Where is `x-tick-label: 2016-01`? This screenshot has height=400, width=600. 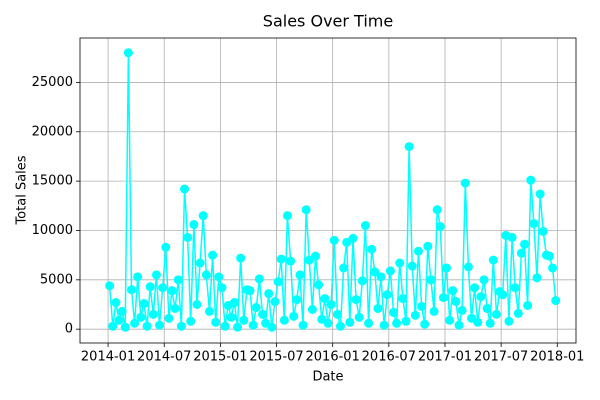
x-tick-label: 2016-01 is located at coordinates (333, 357).